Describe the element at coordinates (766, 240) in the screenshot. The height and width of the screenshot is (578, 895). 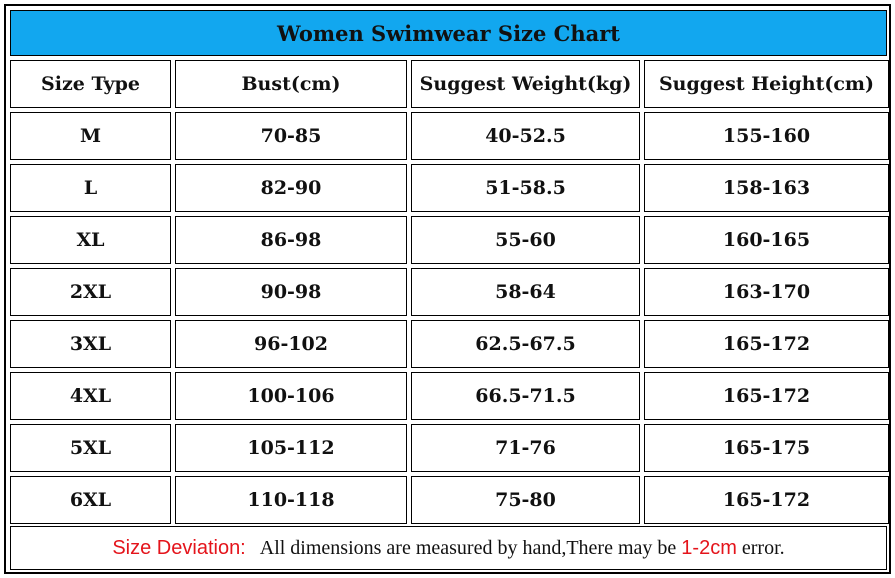
I see `height-cell: 160-165` at that location.